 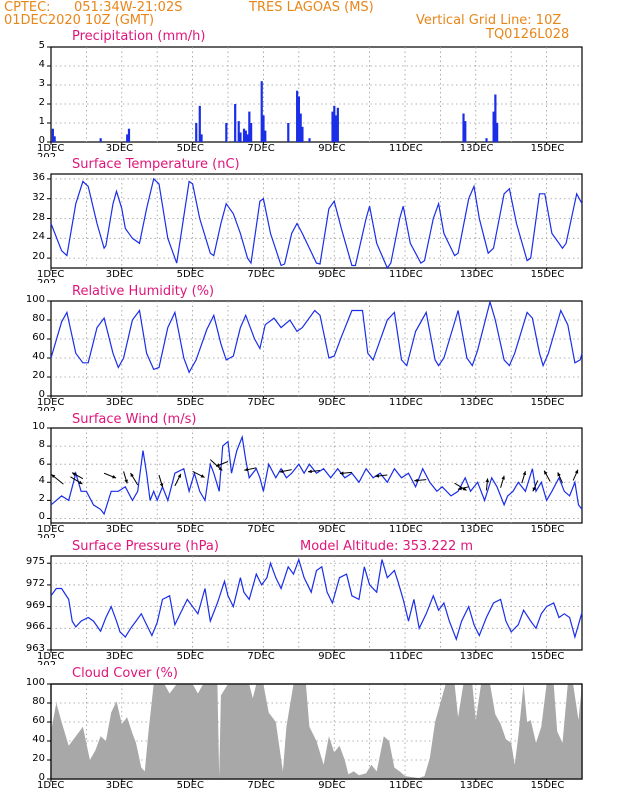 What do you see at coordinates (332, 785) in the screenshot?
I see `cloud-xtick-label: 9DEC` at bounding box center [332, 785].